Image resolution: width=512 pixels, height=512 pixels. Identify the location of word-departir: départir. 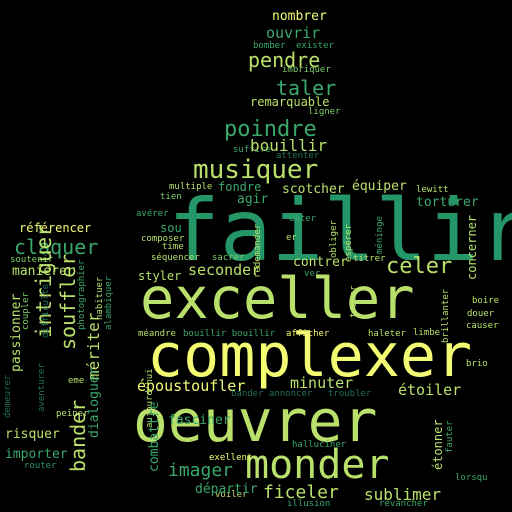
(226, 489).